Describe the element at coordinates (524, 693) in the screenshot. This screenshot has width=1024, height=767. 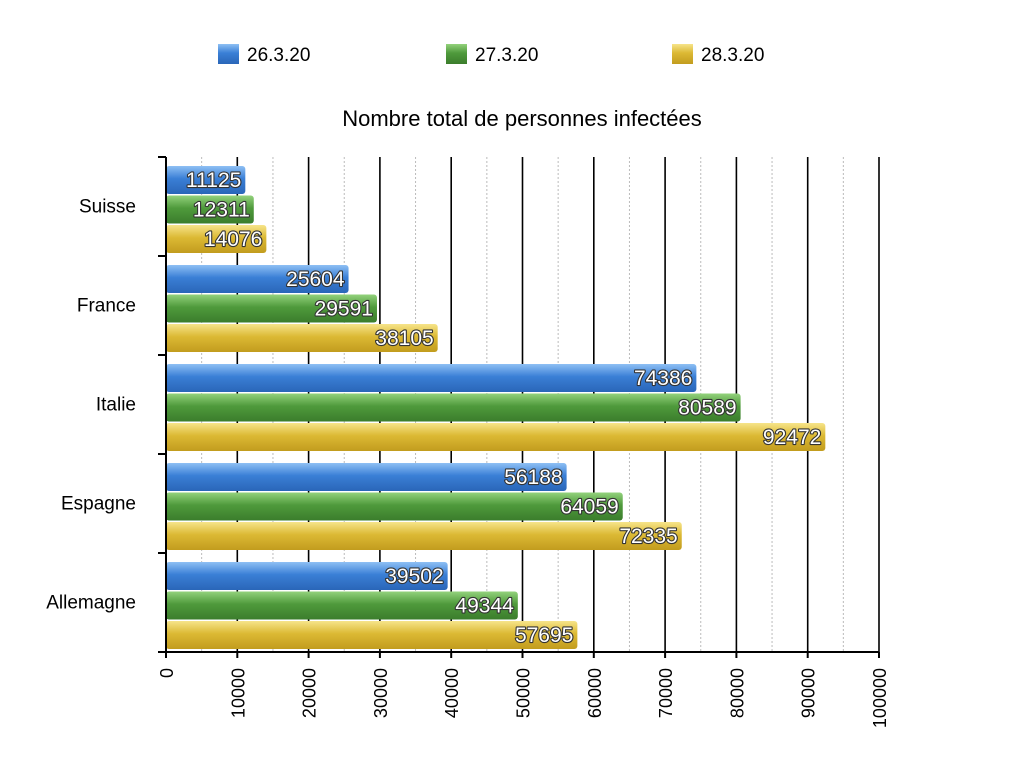
I see `x-tick-label: 50000` at that location.